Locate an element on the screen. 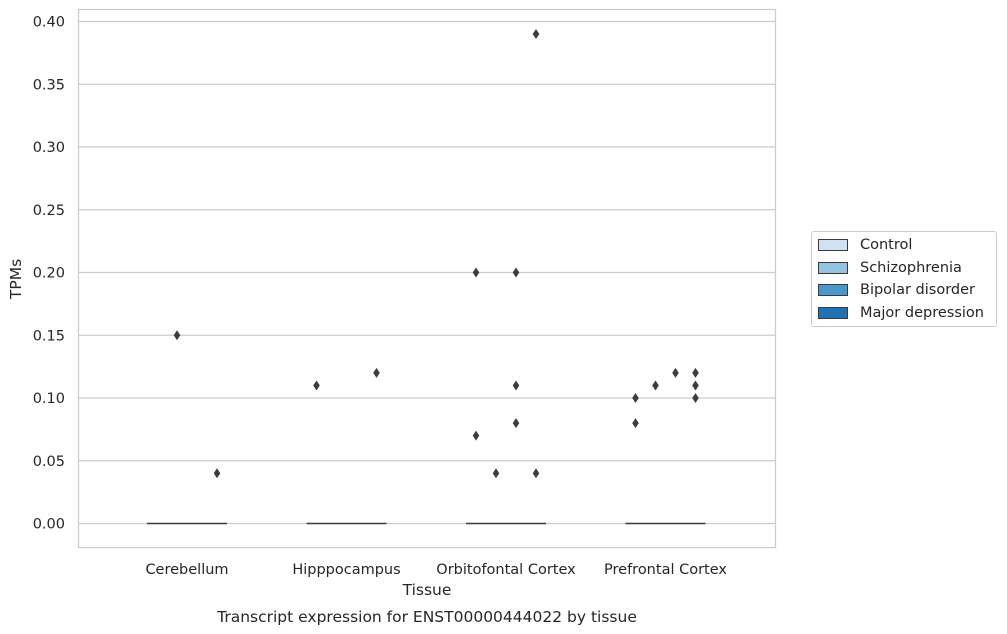  legend-swatch-control is located at coordinates (833, 245).